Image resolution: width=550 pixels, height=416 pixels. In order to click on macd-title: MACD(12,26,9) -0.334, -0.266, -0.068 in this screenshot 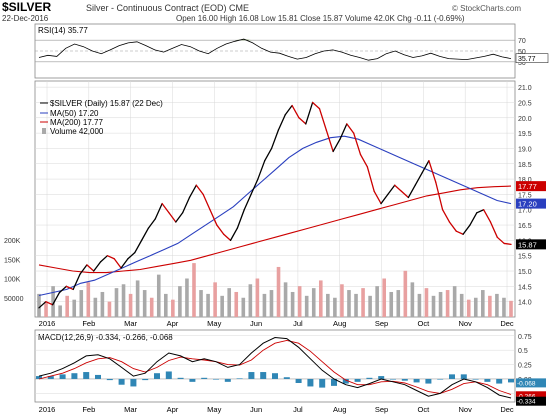, I will do `click(105, 337)`.